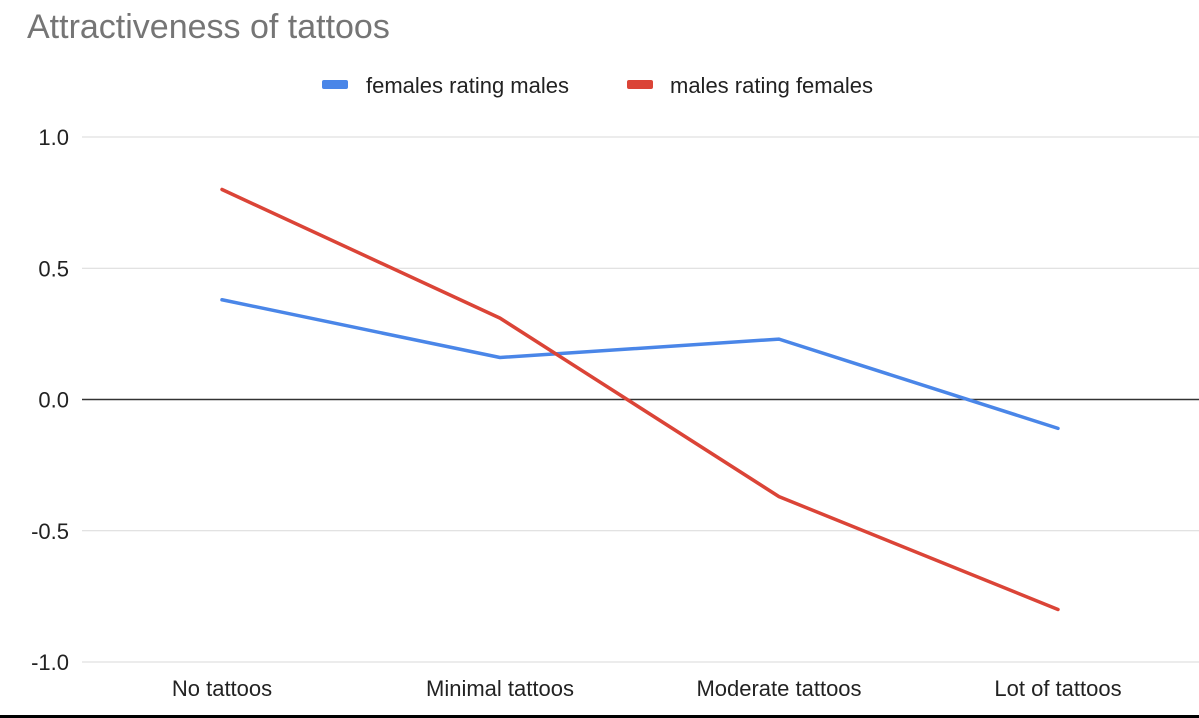  Describe the element at coordinates (335, 84) in the screenshot. I see `legend-swatch-females-rating-males` at that location.